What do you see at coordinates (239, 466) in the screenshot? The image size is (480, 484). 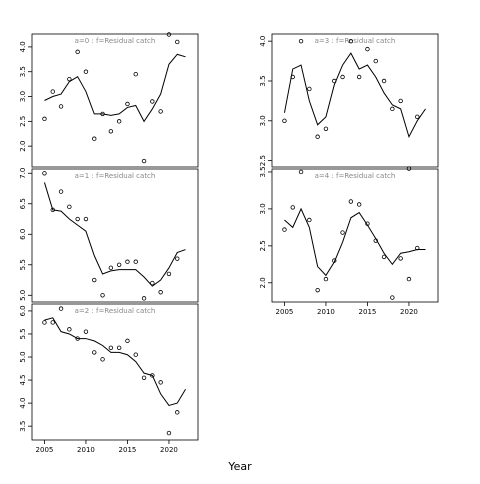 I see `x-axis-label: Year` at bounding box center [239, 466].